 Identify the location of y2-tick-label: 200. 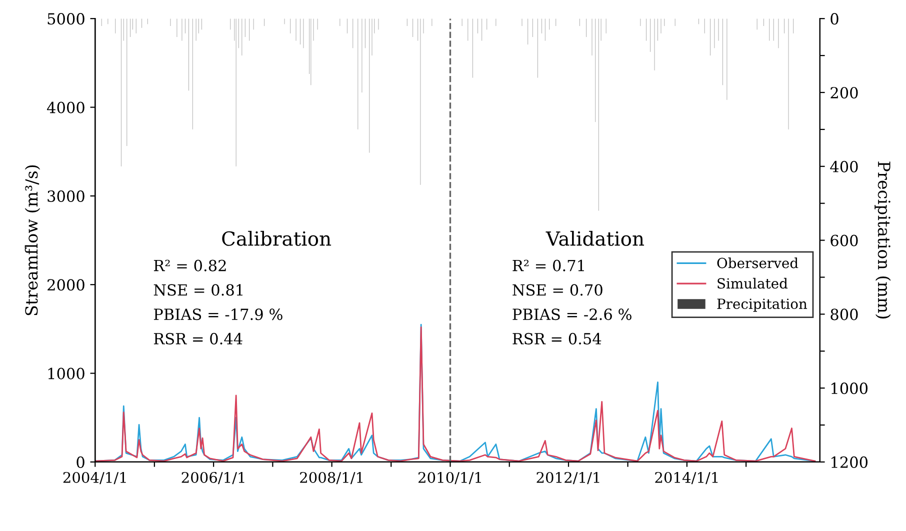
(844, 92).